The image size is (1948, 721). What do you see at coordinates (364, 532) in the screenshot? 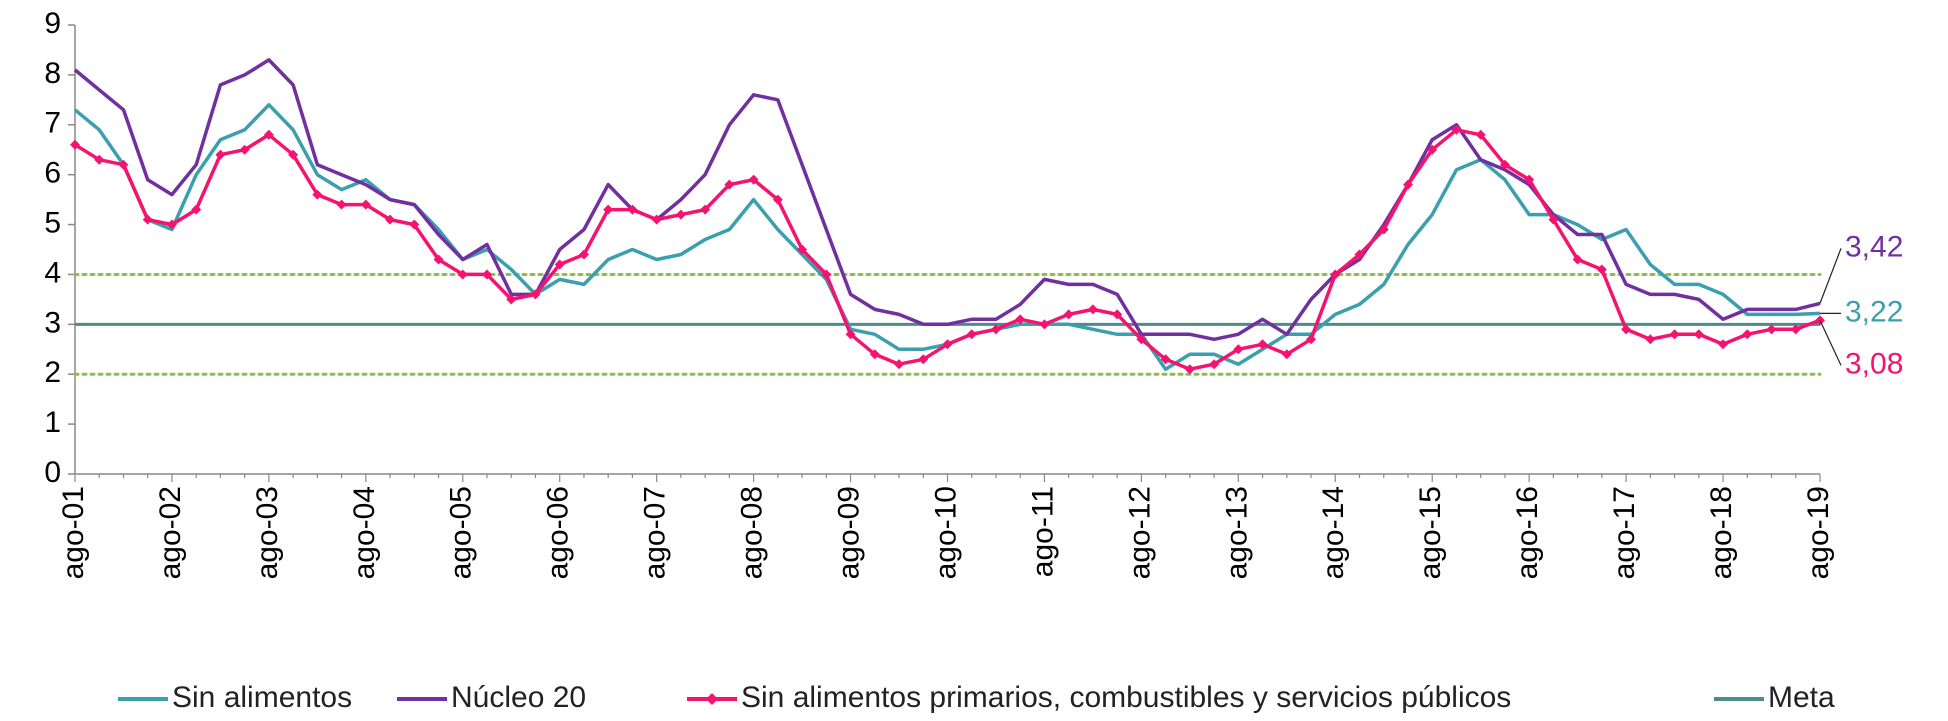
I see `x-tick-label: ago-04` at bounding box center [364, 532].